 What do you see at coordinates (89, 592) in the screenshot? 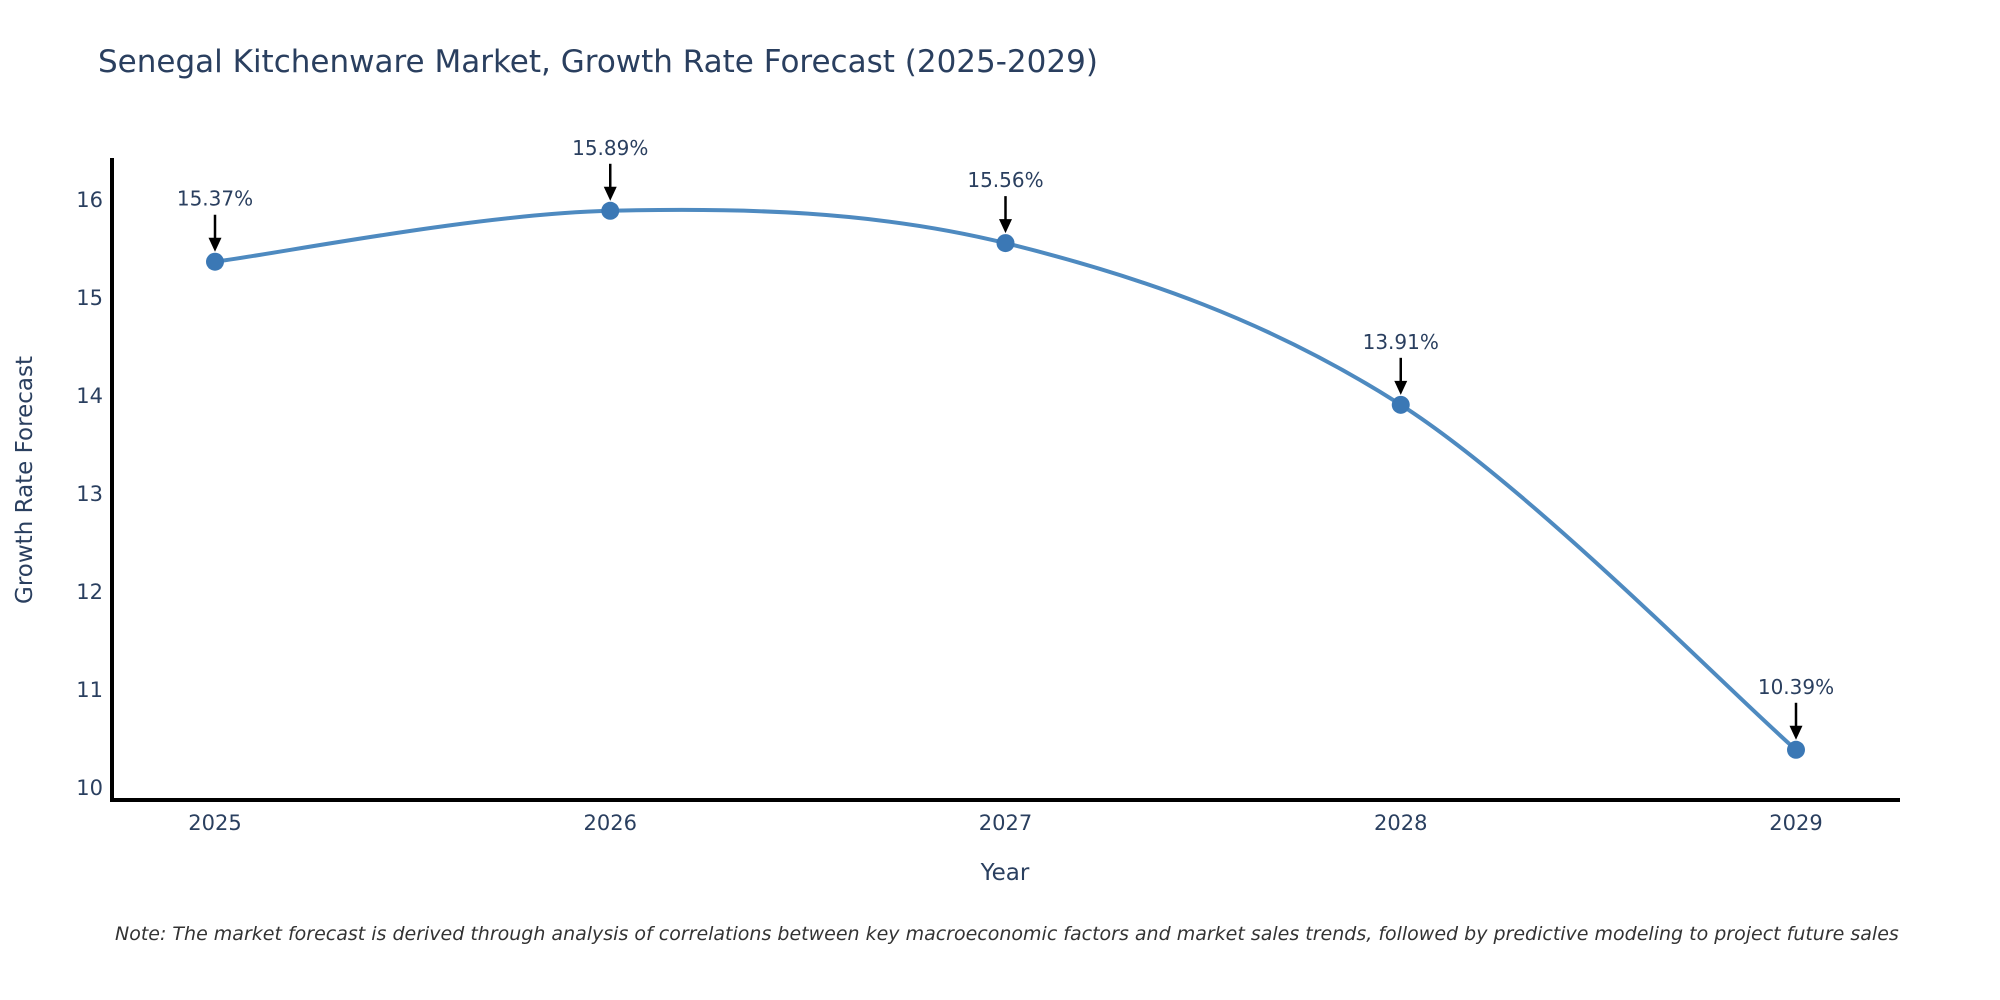
I see `y-tick-label: 12` at bounding box center [89, 592].